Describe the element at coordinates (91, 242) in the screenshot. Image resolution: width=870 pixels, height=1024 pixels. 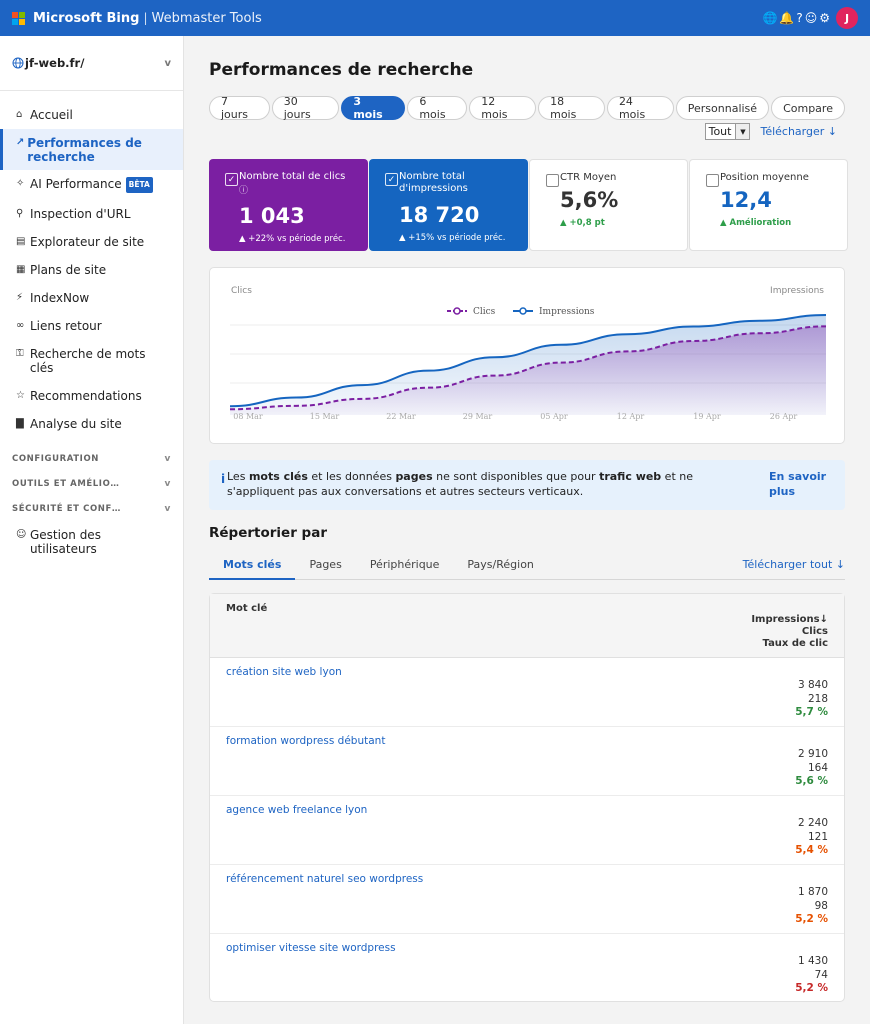
I see `sidebar-item-4: ▤ Explorateur de site` at that location.